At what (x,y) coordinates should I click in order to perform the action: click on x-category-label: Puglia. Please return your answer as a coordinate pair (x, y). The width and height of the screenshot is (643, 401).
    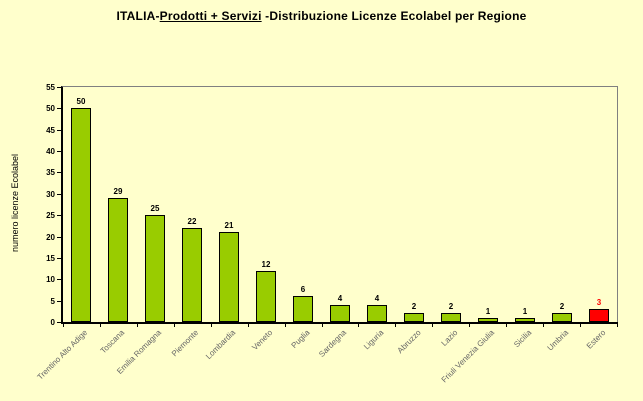
    Looking at the image, I should click on (300, 339).